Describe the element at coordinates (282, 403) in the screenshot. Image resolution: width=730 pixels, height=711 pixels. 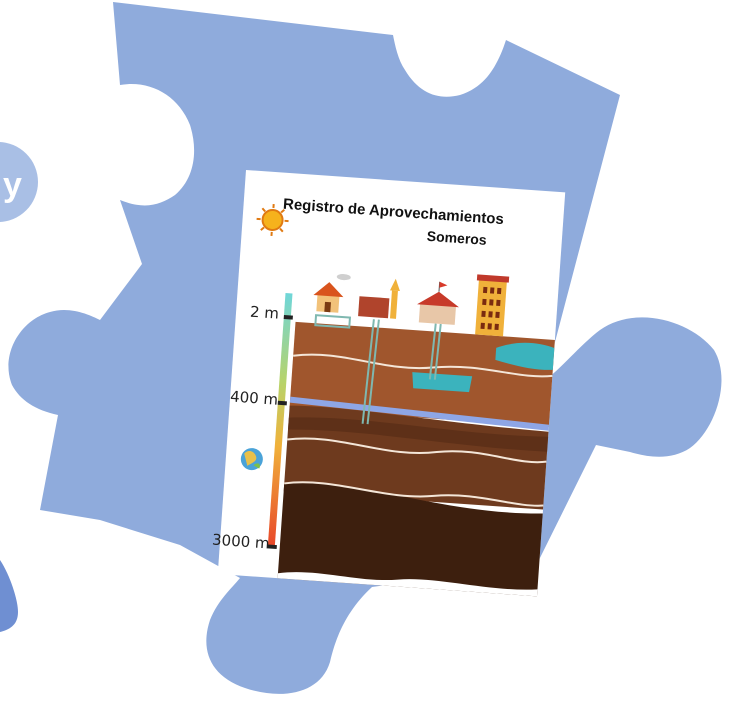
I see `depth-tick-400m` at that location.